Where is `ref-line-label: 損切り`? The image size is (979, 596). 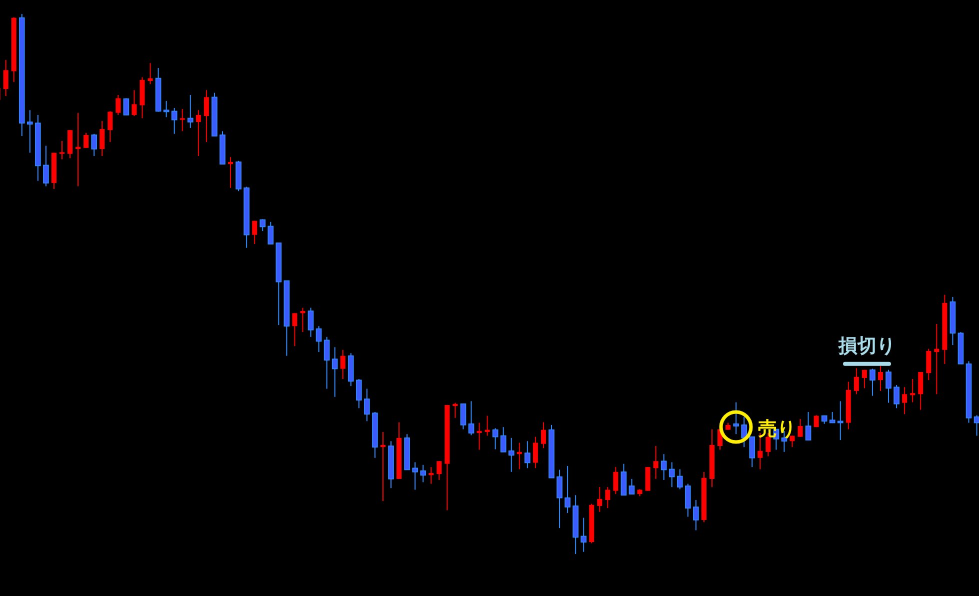 ref-line-label: 損切り is located at coordinates (867, 345).